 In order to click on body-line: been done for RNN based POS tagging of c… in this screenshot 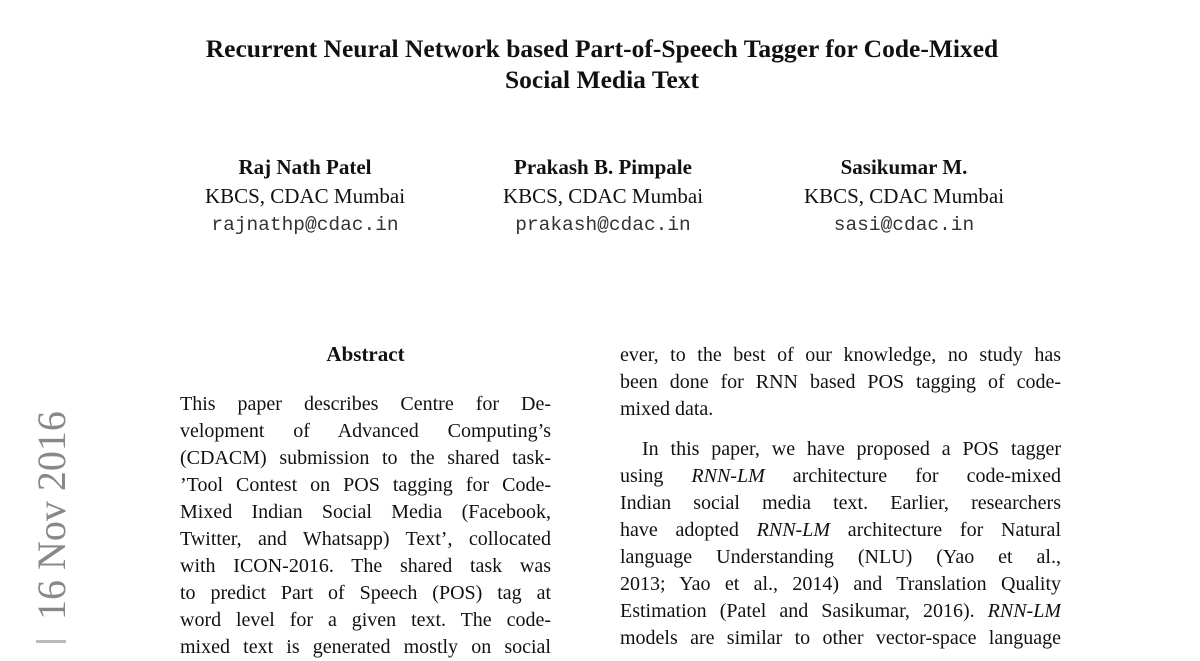, I will do `click(840, 382)`.